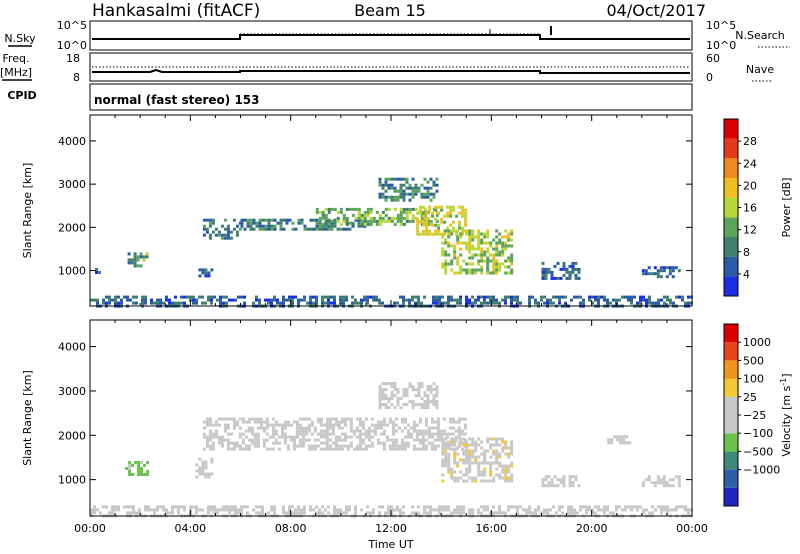  Describe the element at coordinates (135, 263) in the screenshot. I see `data-cell-p0-r2` at that location.